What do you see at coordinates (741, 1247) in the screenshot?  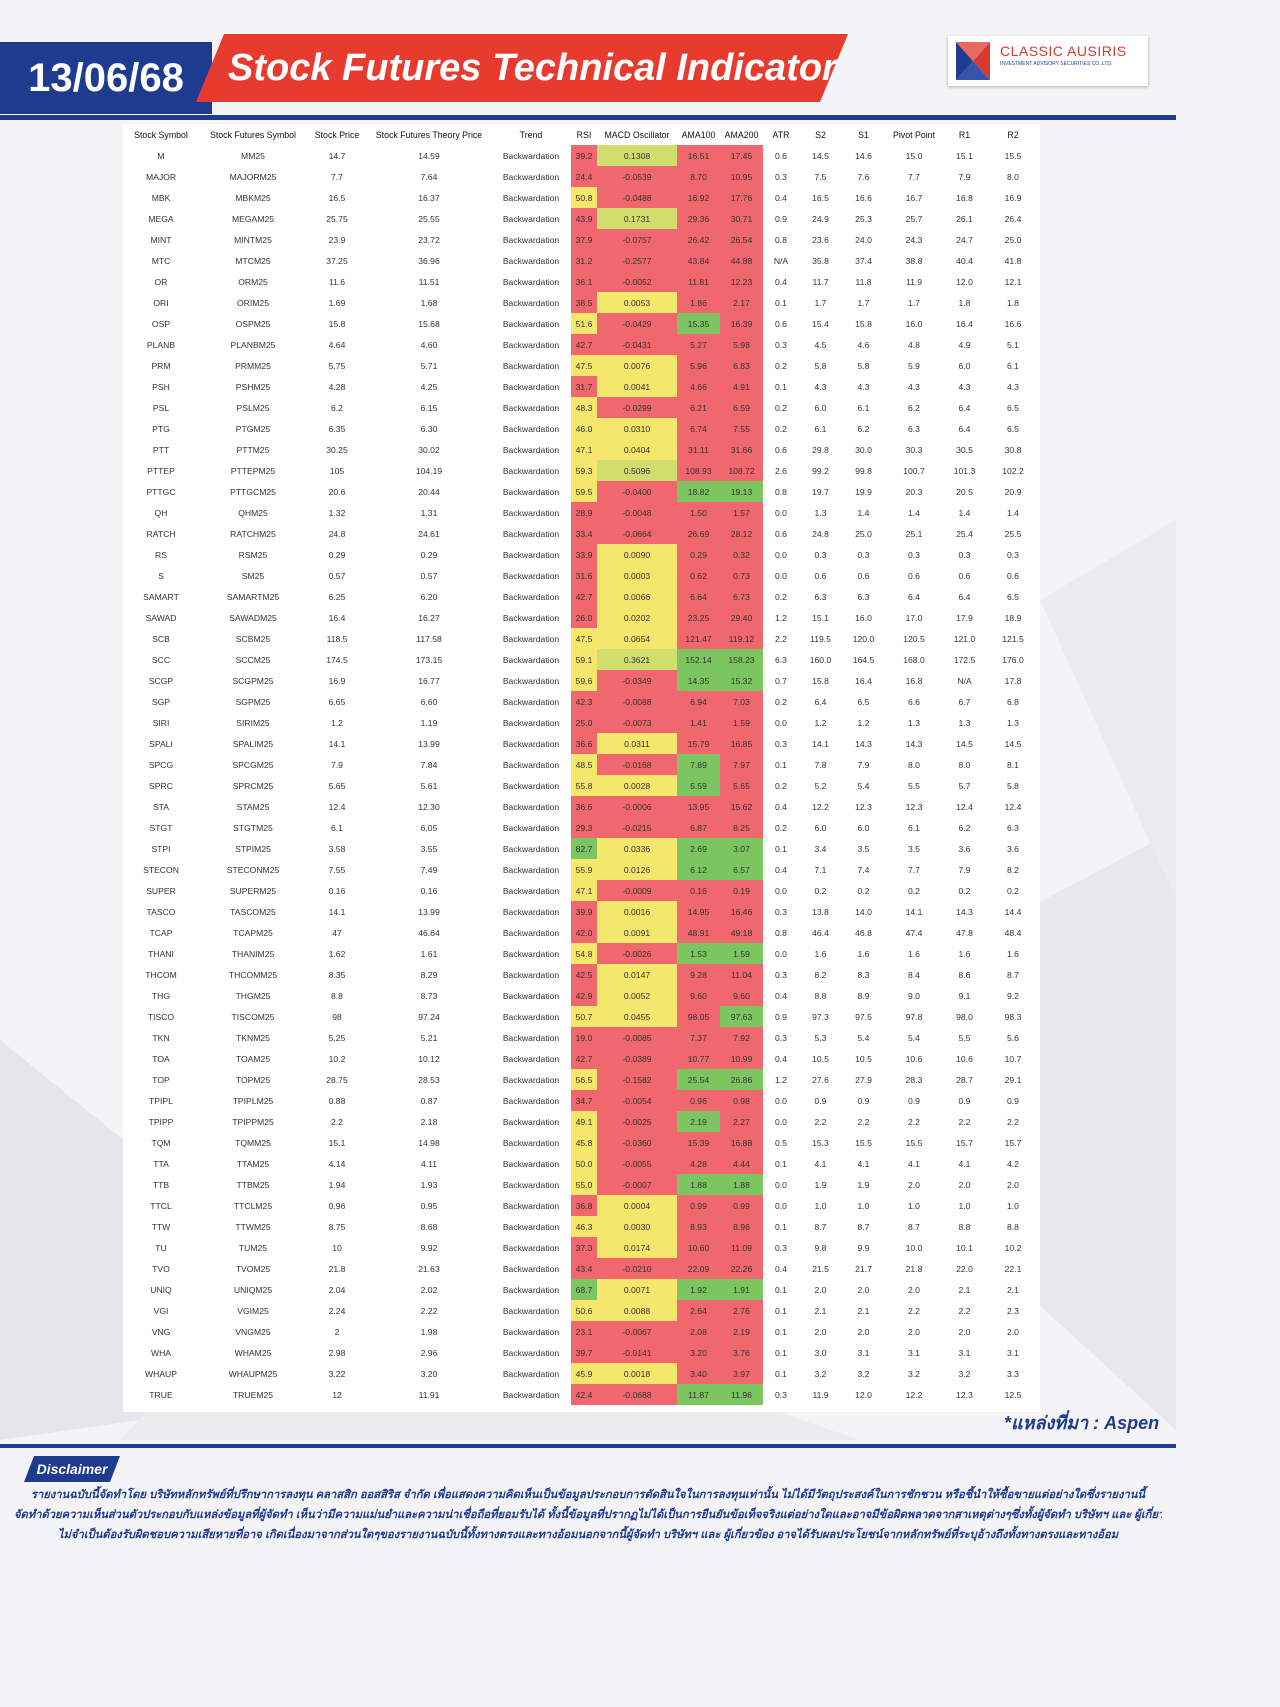 I see `table-cell: 11.09` at bounding box center [741, 1247].